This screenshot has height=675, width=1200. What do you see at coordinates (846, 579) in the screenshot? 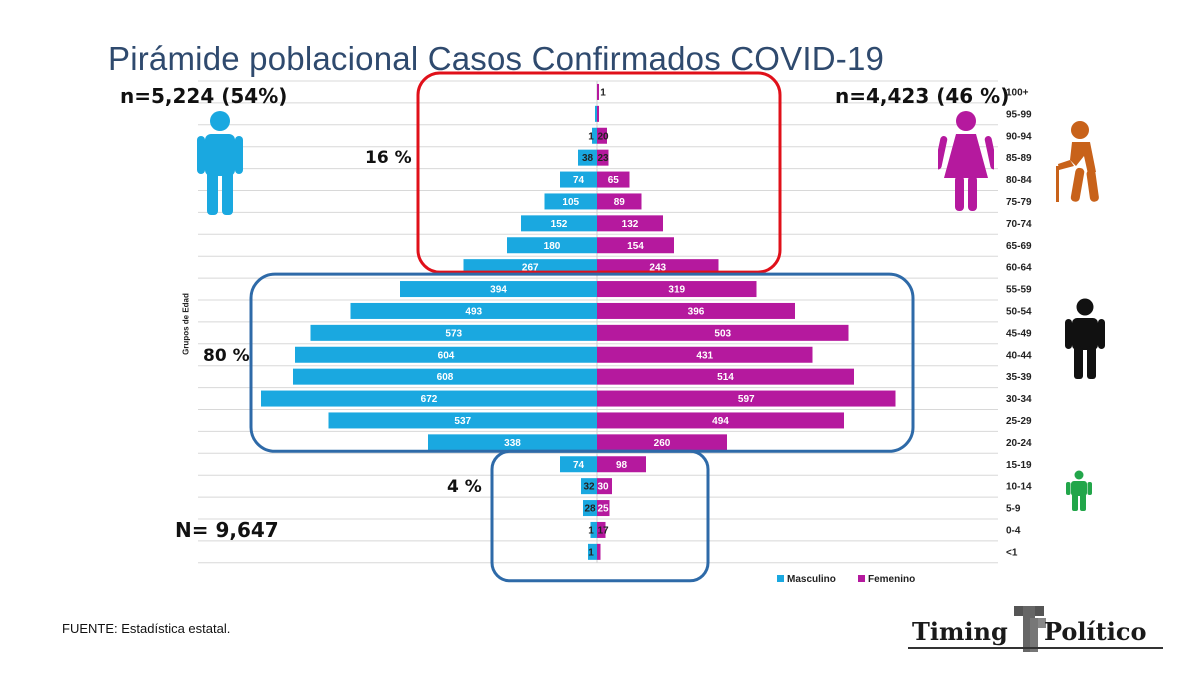
I see `legend: Masculino Femenino` at bounding box center [846, 579].